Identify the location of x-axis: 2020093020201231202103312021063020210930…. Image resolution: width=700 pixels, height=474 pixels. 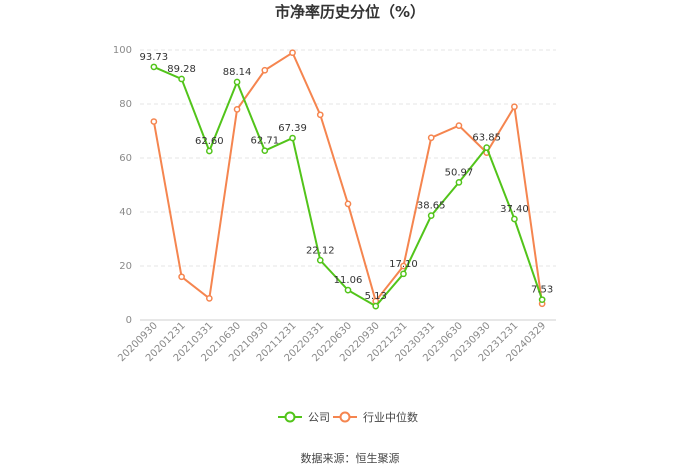
(332, 342).